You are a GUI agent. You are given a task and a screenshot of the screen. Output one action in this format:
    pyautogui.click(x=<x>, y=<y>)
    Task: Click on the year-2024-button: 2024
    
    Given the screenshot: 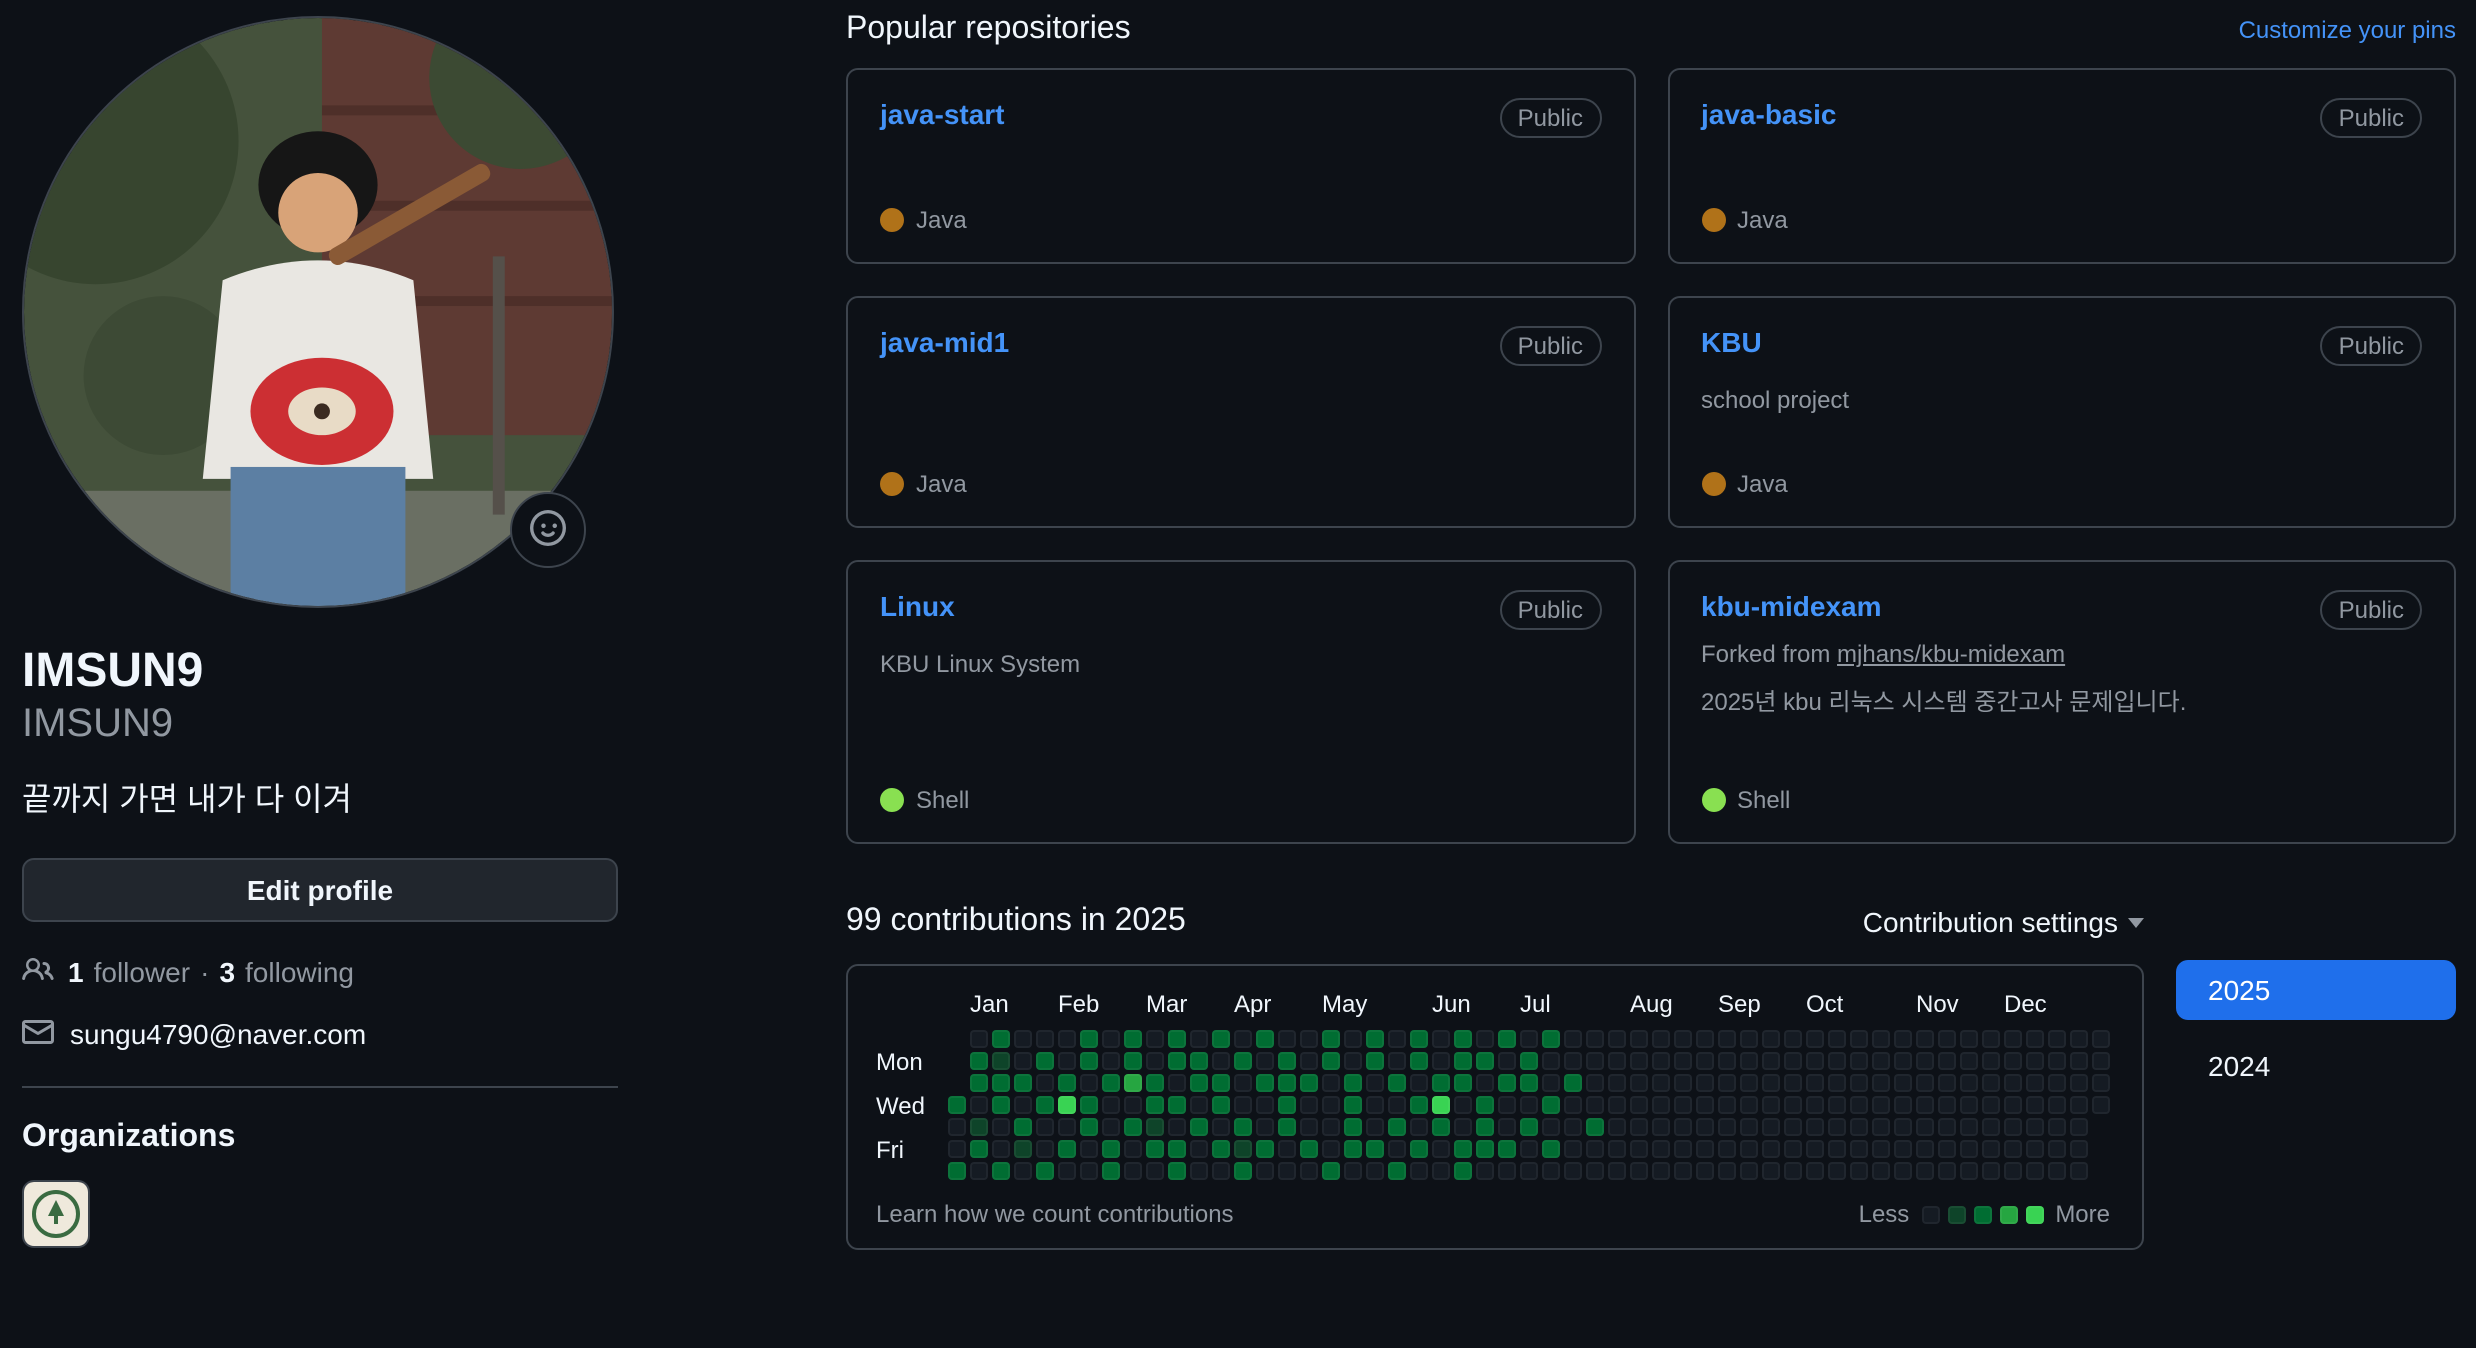 What is the action you would take?
    pyautogui.click(x=2316, y=1066)
    